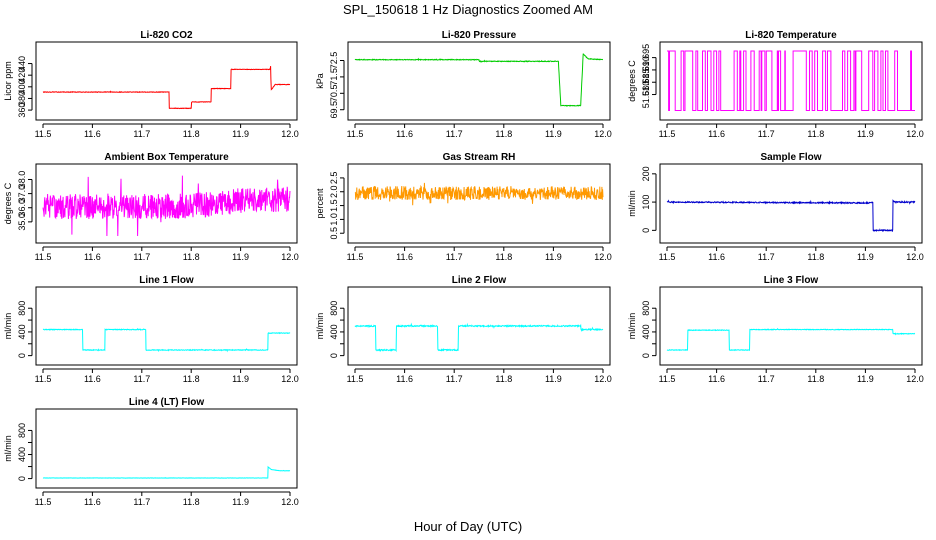 The width and height of the screenshot is (936, 540). Describe the element at coordinates (646, 82) in the screenshot. I see `temp-ytick-label: 51.685` at that location.